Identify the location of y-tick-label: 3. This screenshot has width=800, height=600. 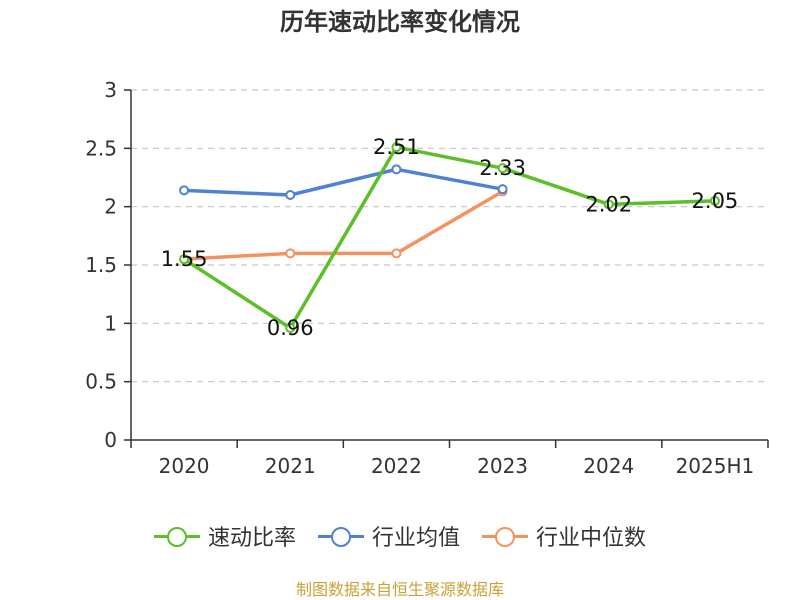
(110, 90).